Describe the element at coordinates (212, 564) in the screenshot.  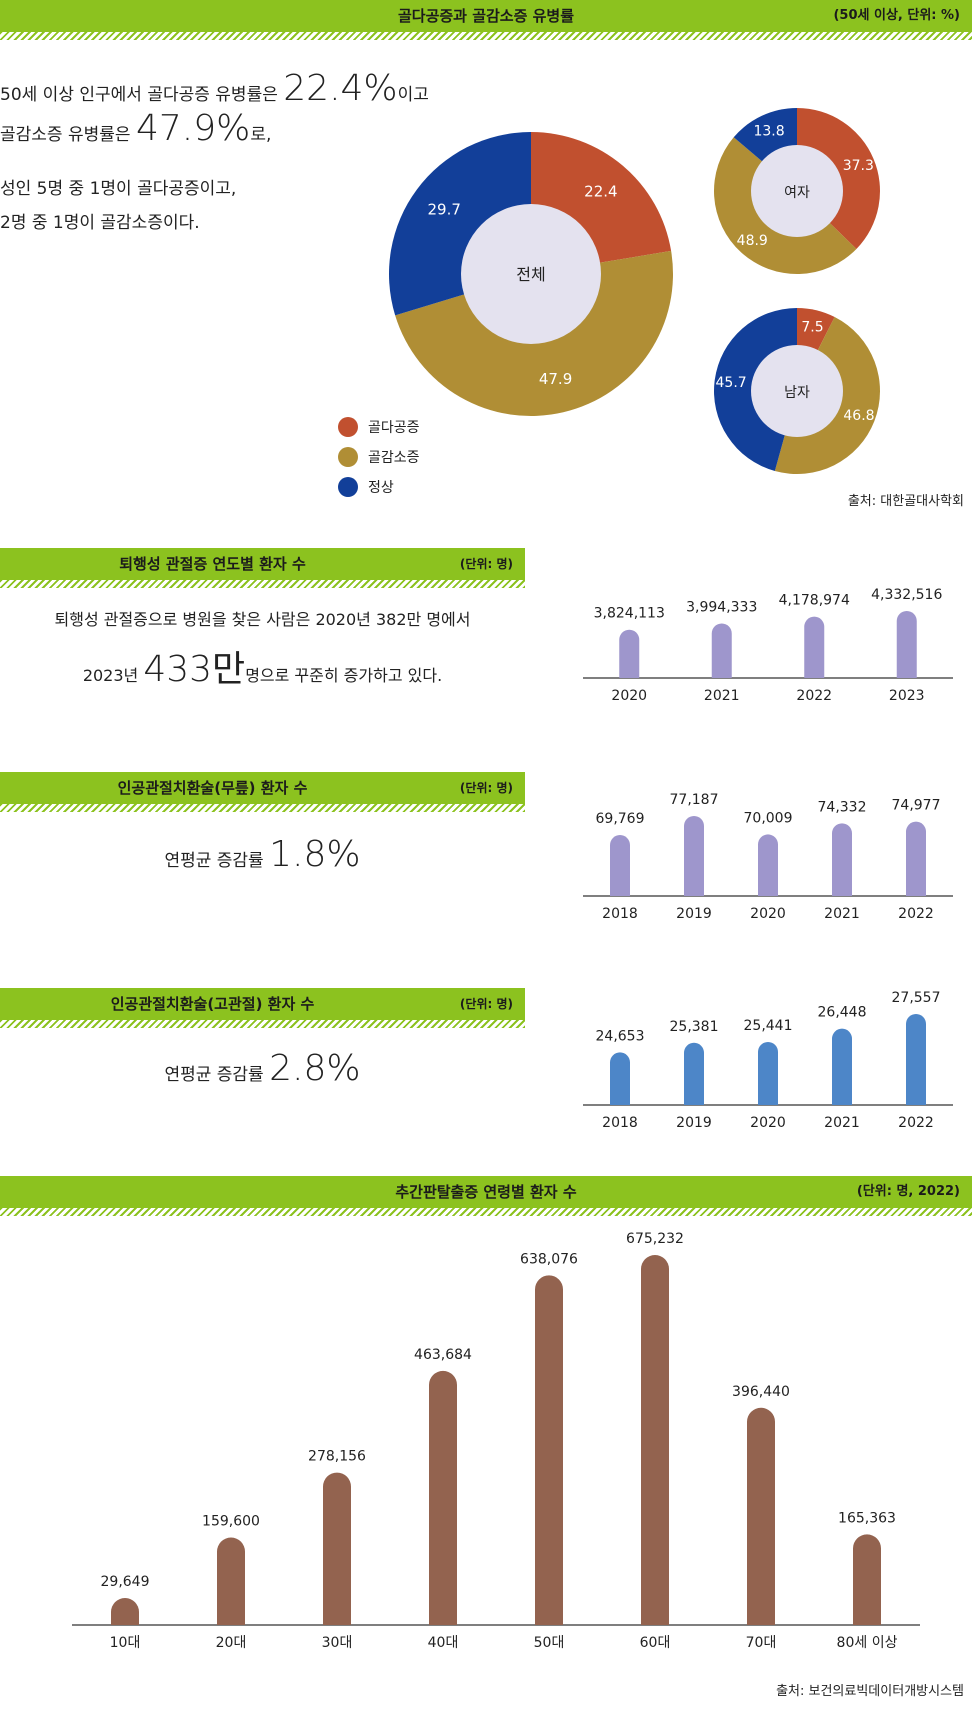
I see `section2-title: 퇴행성 관절증 연도별 환자 수` at that location.